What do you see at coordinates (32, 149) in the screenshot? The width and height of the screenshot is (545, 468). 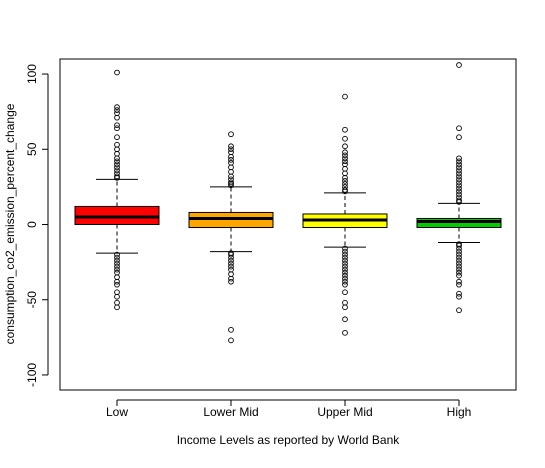 I see `y-tick-label: 50` at bounding box center [32, 149].